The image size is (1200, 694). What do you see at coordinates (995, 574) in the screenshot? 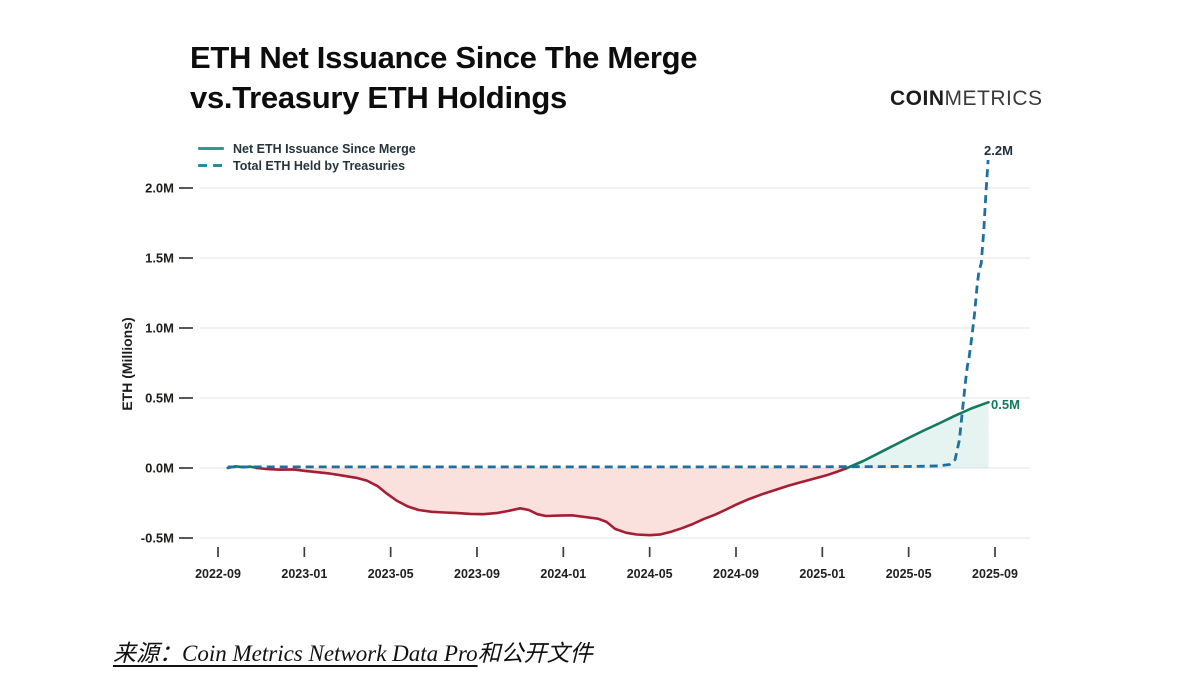
I see `x-tick-label: 2025-09` at bounding box center [995, 574].